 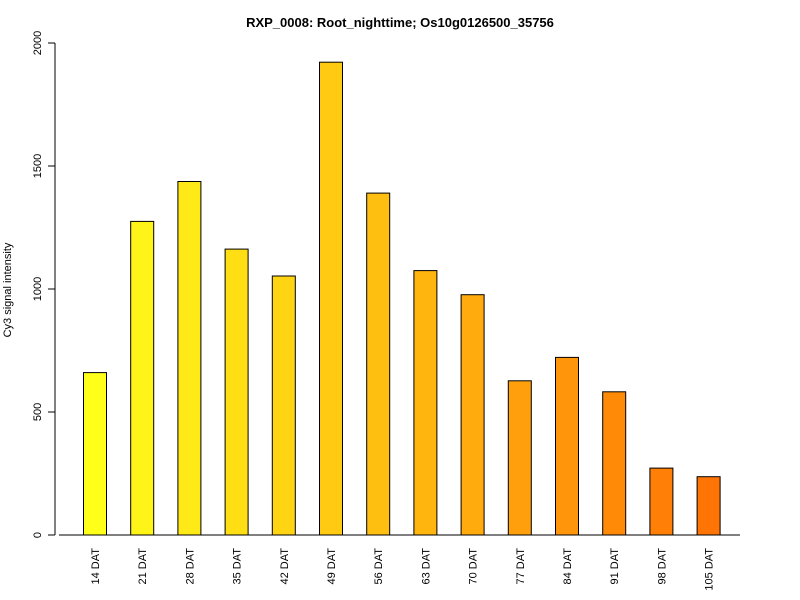 What do you see at coordinates (426, 566) in the screenshot?
I see `x-tick-label: 63 DAT` at bounding box center [426, 566].